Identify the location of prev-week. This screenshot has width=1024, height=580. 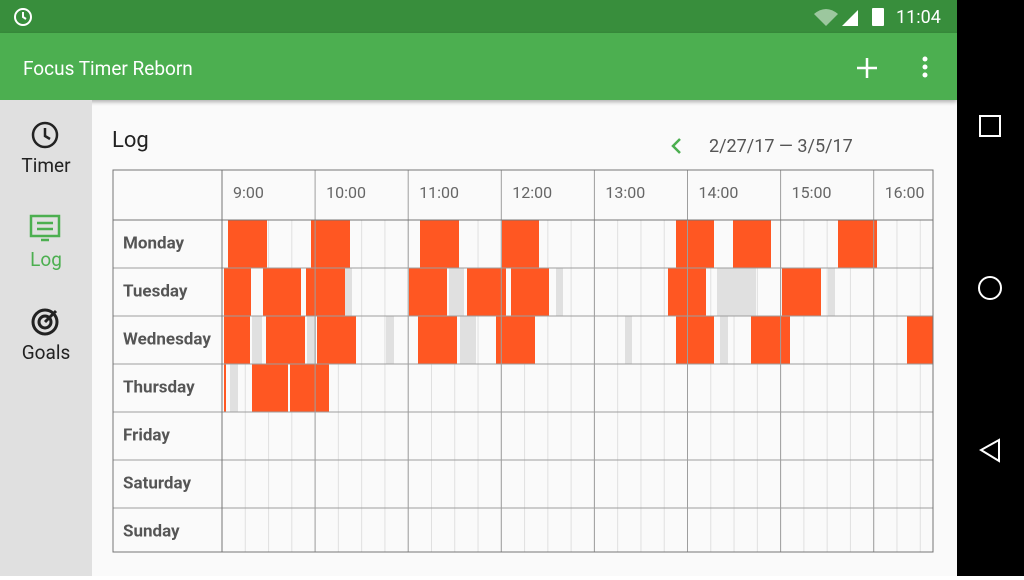
(676, 146).